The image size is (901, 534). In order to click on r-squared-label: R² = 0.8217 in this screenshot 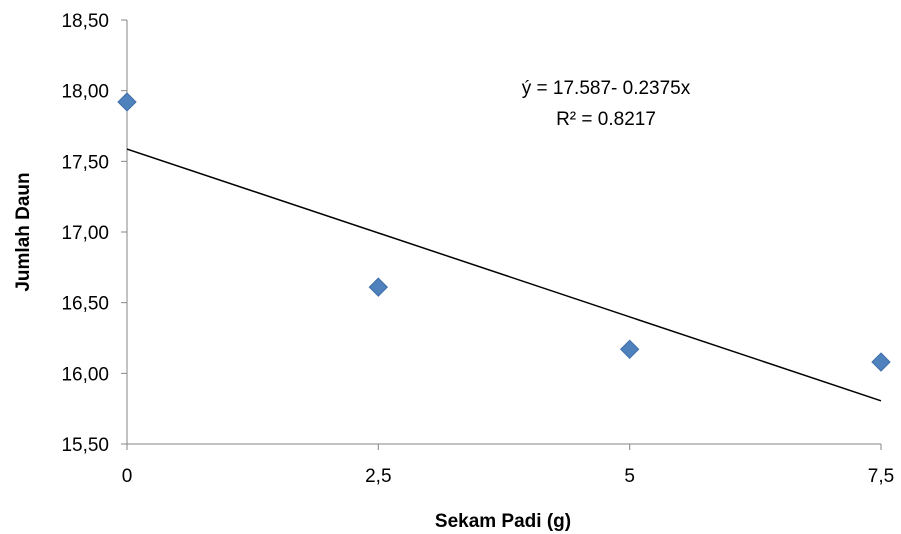, I will do `click(606, 119)`.